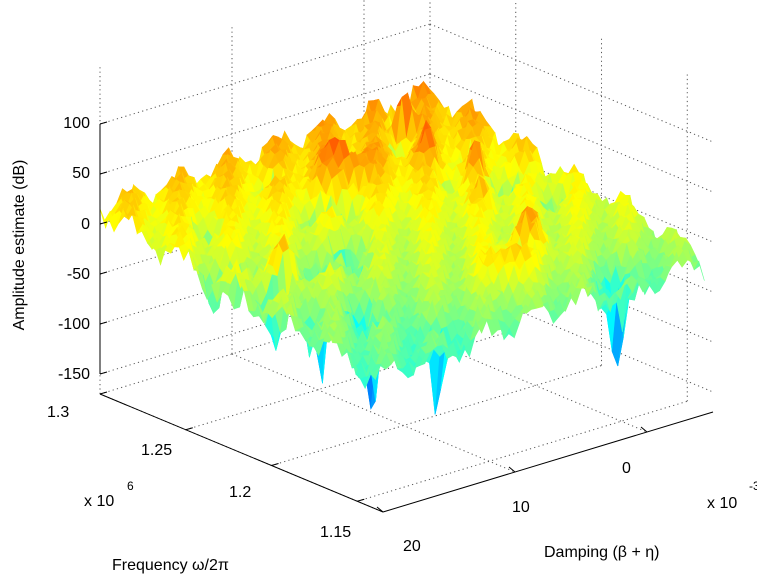 This screenshot has width=757, height=583. Describe the element at coordinates (74, 324) in the screenshot. I see `z-tick-label: -100` at that location.